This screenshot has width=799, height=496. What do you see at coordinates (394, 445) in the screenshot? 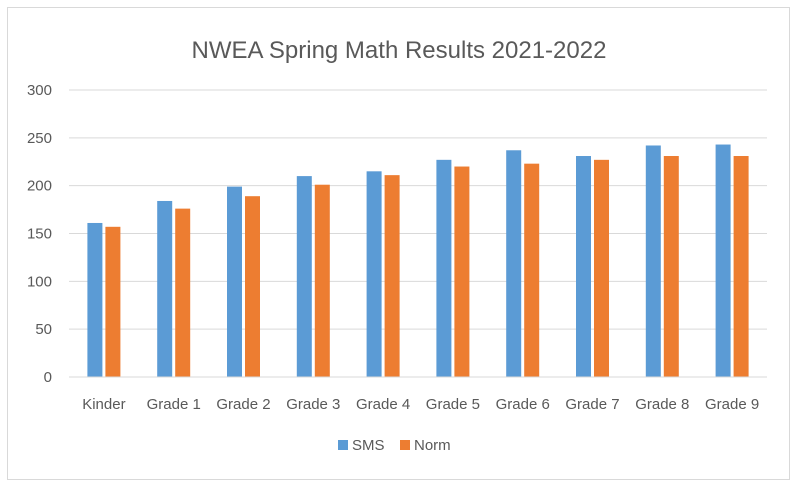
I see `legend: SMS Norm` at bounding box center [394, 445].